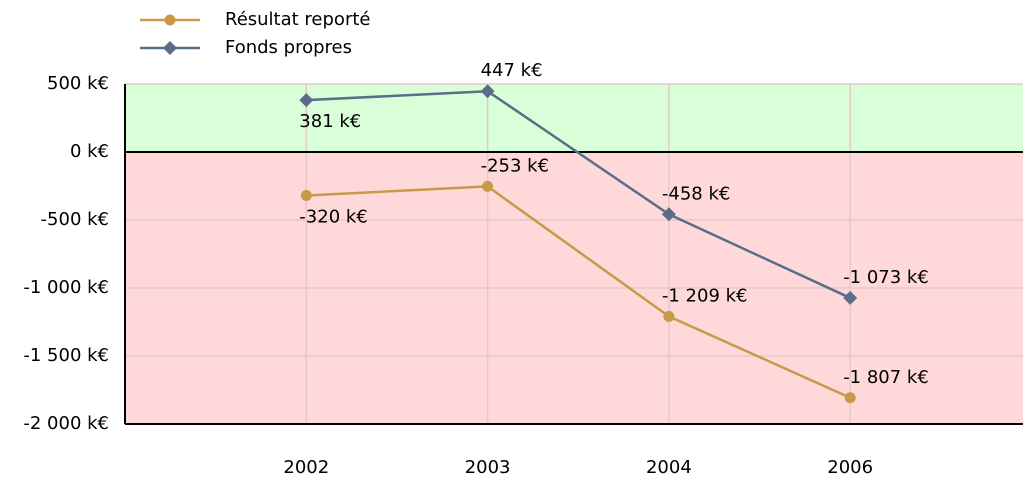 This screenshot has width=1023, height=485. I want to click on value-label: -458 k€, so click(696, 193).